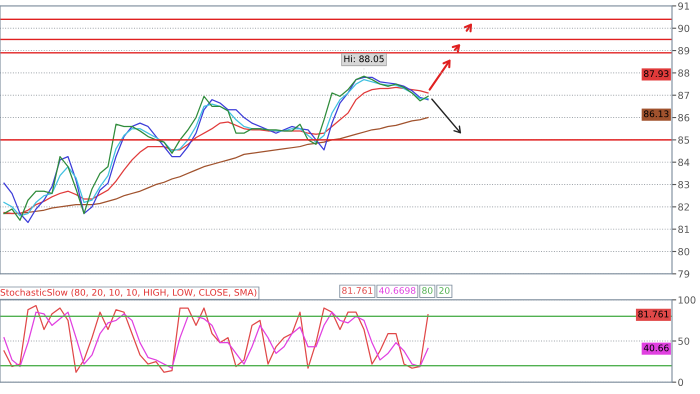  I want to click on text: 80, so click(427, 290).